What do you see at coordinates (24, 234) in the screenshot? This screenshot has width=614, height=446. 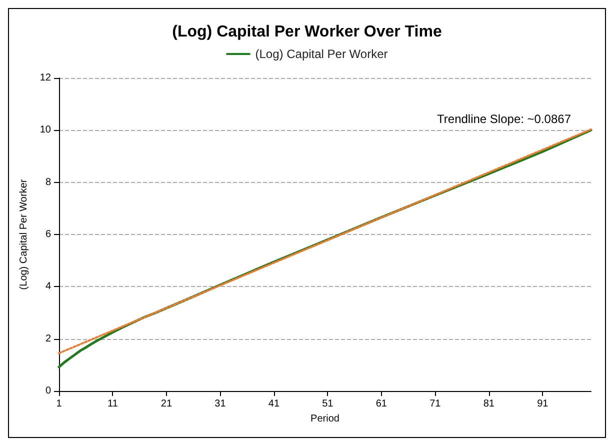 I see `y-axis-title: (Log) Capital Per Worker` at bounding box center [24, 234].